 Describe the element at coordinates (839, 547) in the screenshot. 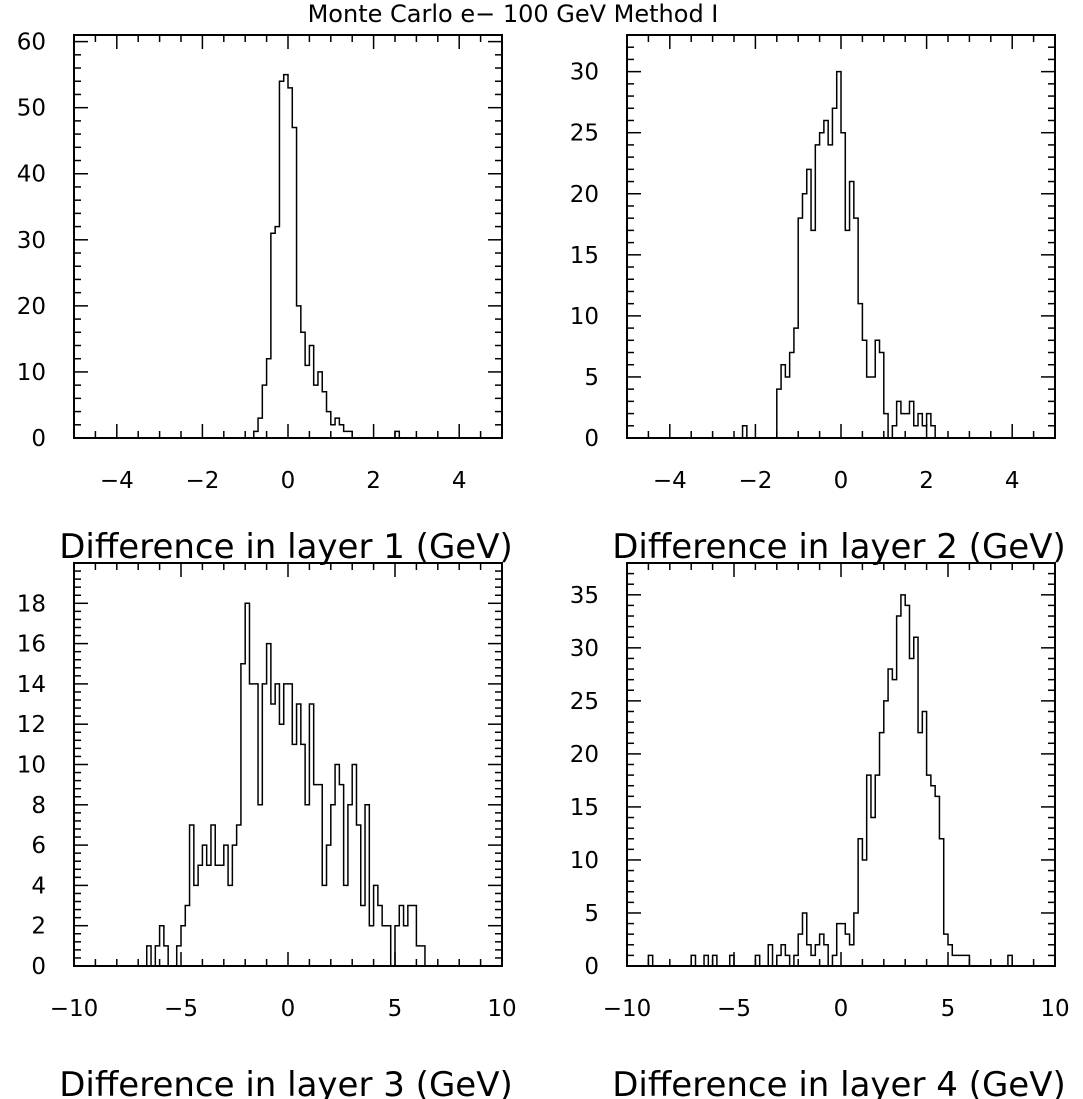

I see `x-axis-label: Difference in layer 2 (GeV)` at that location.